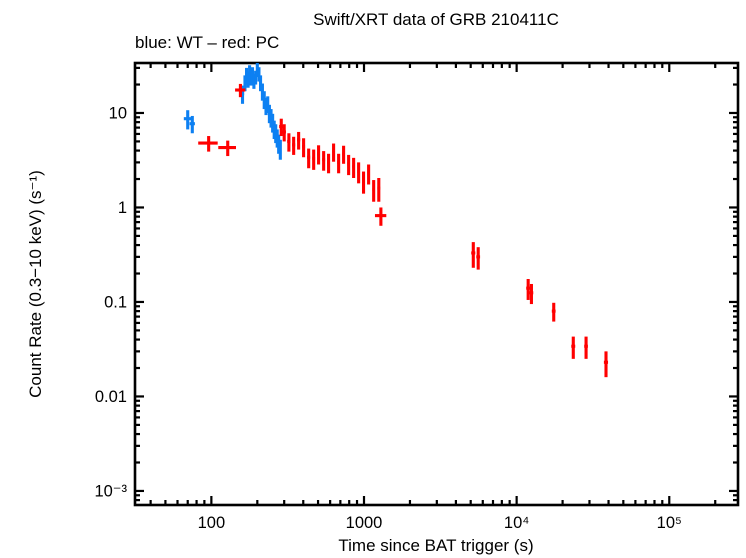  I want to click on wt-series, so click(232, 111).